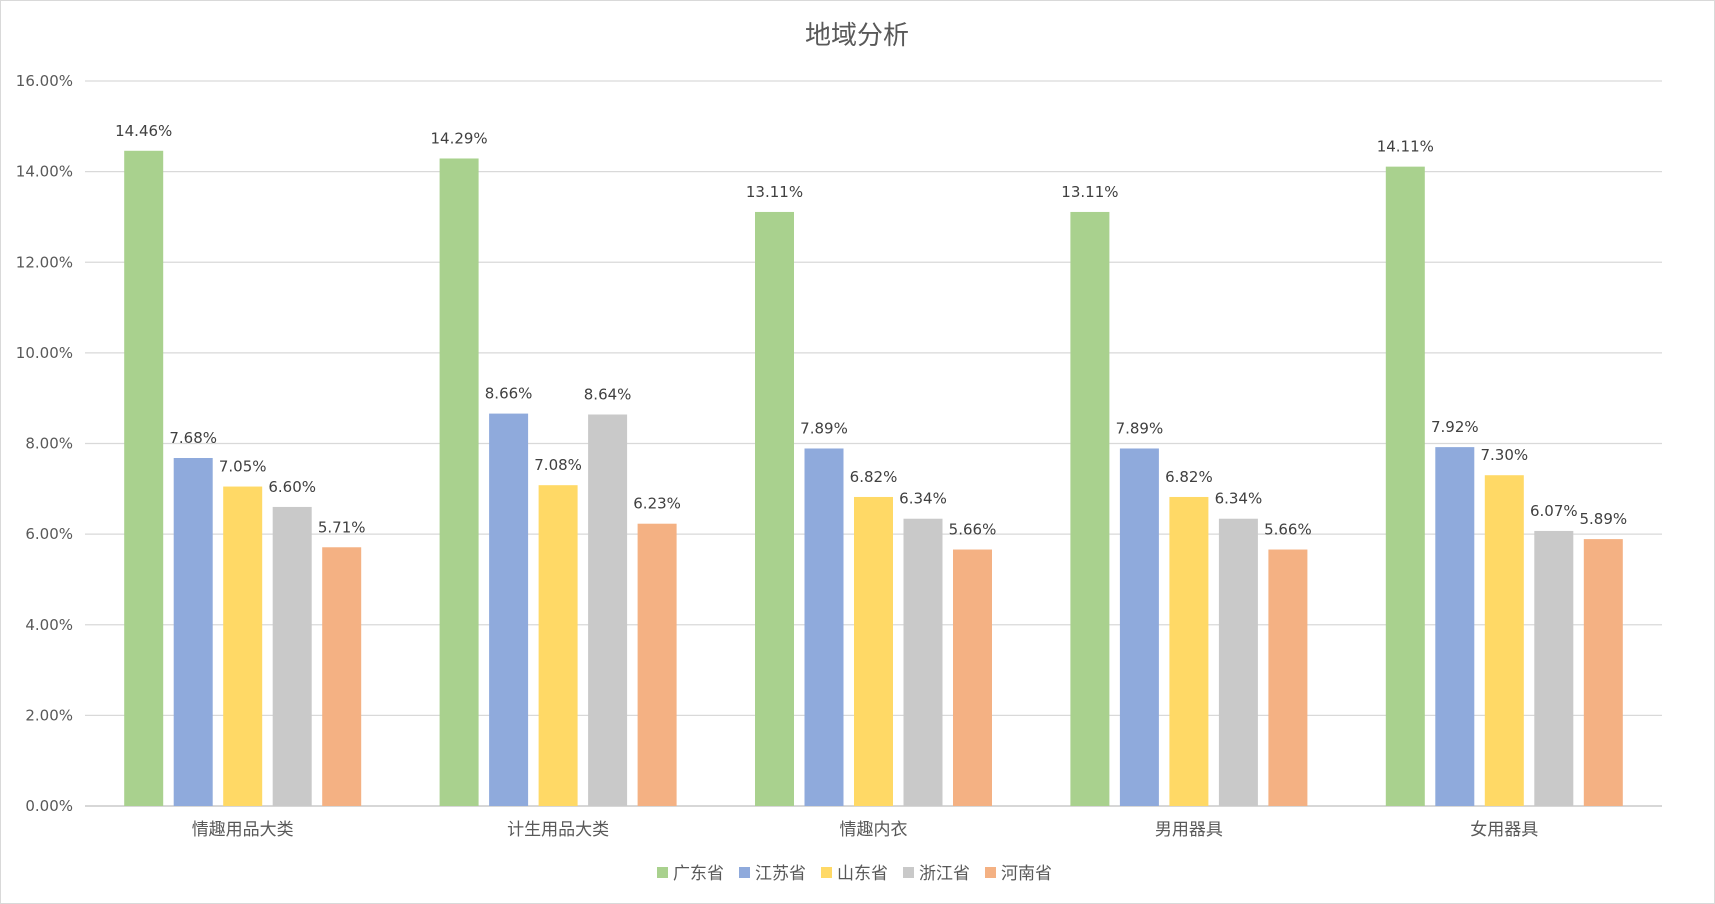 The image size is (1715, 904). Describe the element at coordinates (1603, 519) in the screenshot. I see `data-label: 5.89%` at that location.